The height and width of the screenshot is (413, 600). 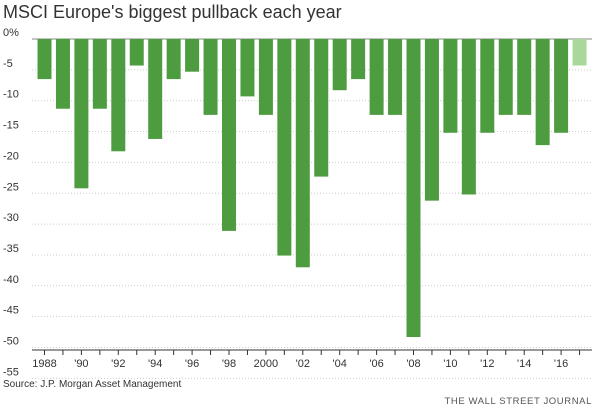 I want to click on bar-2011, so click(x=468, y=117).